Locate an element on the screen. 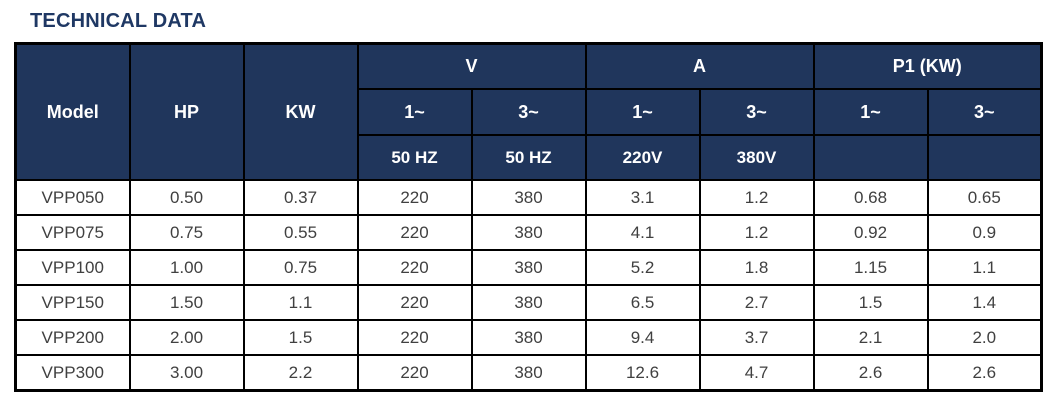 Image resolution: width=1060 pixels, height=409 pixels. column-header-a-3phase: 3~ is located at coordinates (756, 112).